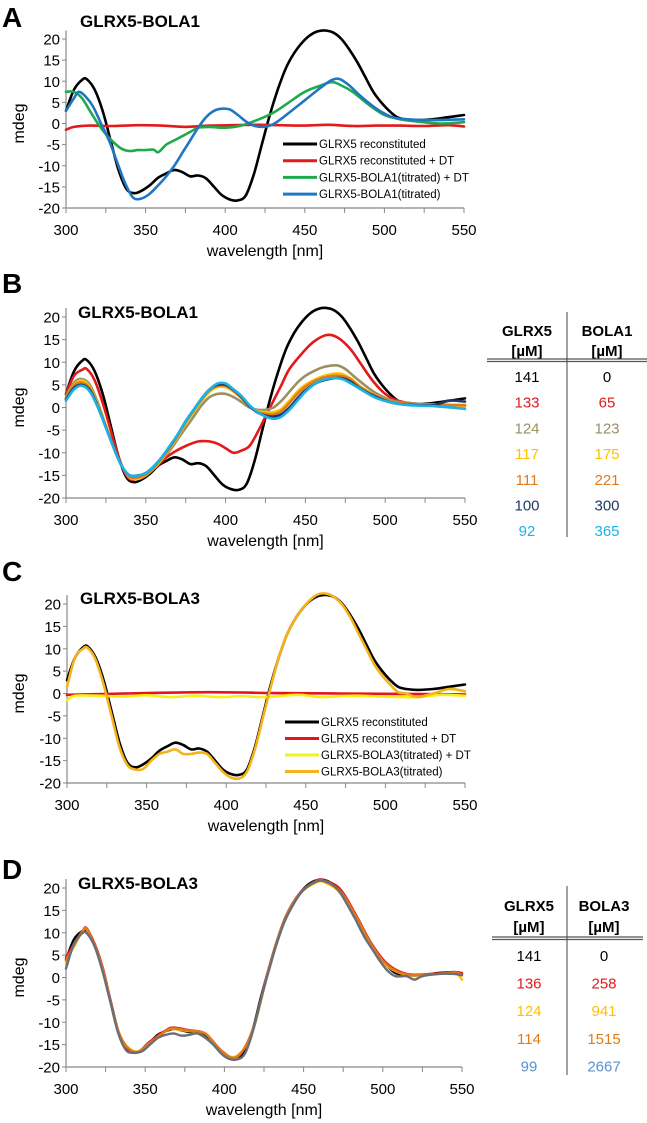 The image size is (647, 1123). What do you see at coordinates (607, 403) in the screenshot?
I see `bola-value: 65` at bounding box center [607, 403].